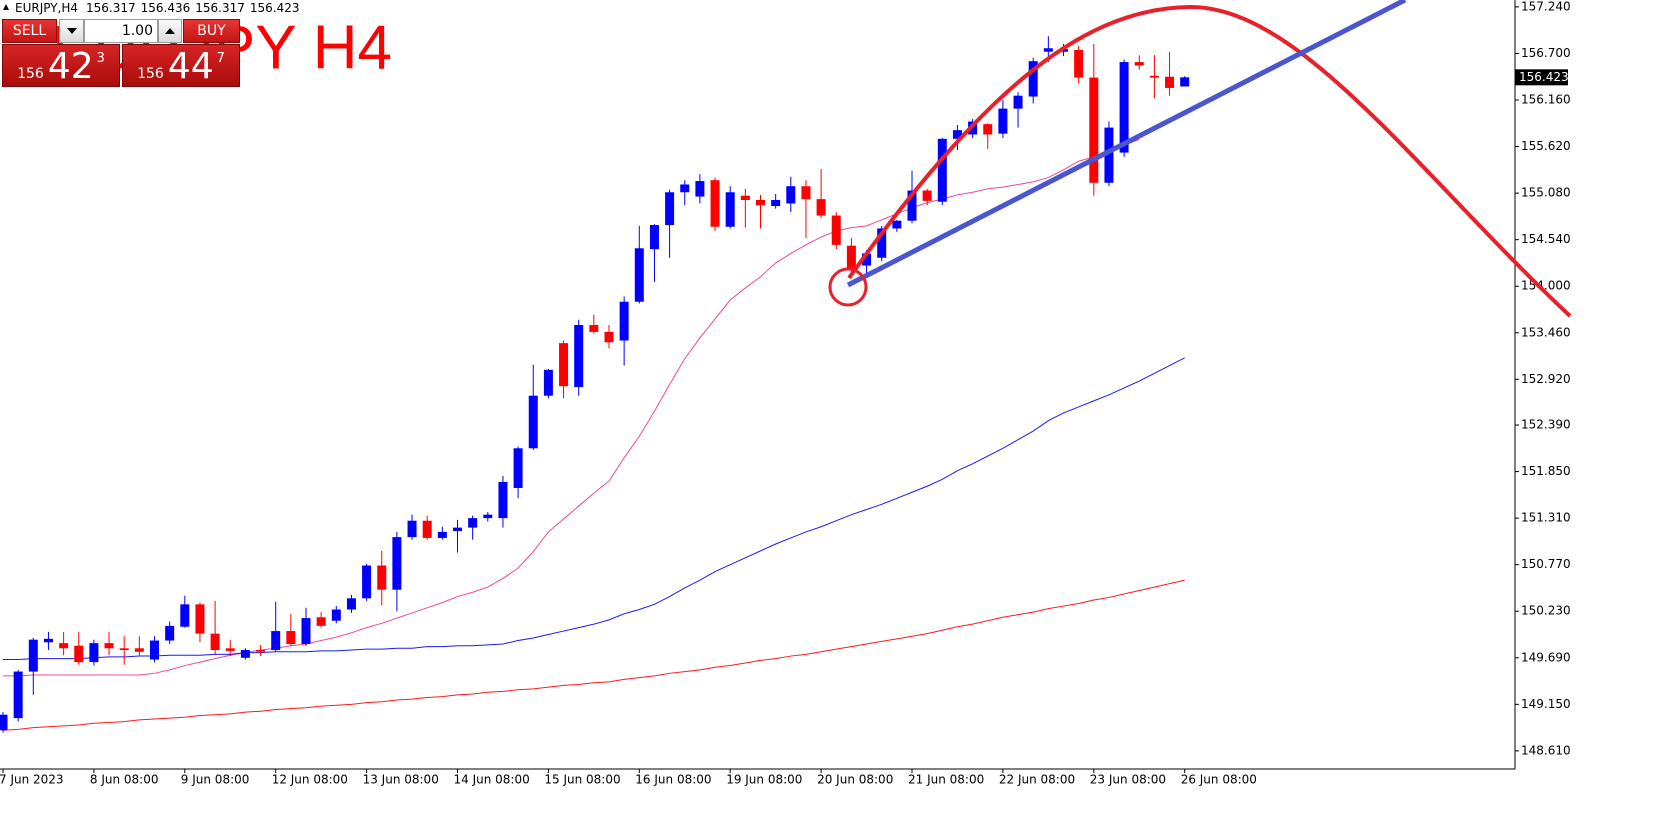 The image size is (1654, 835). I want to click on y-tick-label: 152.920, so click(1546, 379).